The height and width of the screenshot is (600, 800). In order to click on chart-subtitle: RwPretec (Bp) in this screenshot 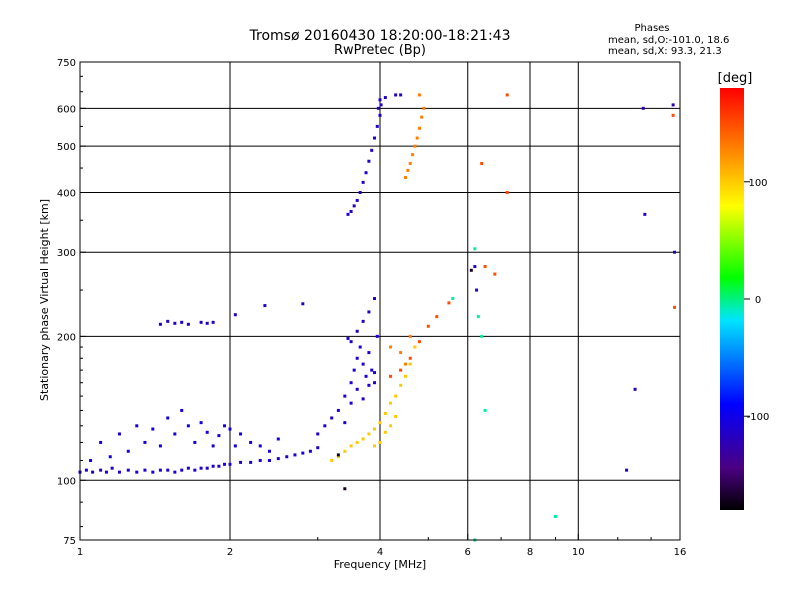, I will do `click(380, 50)`.